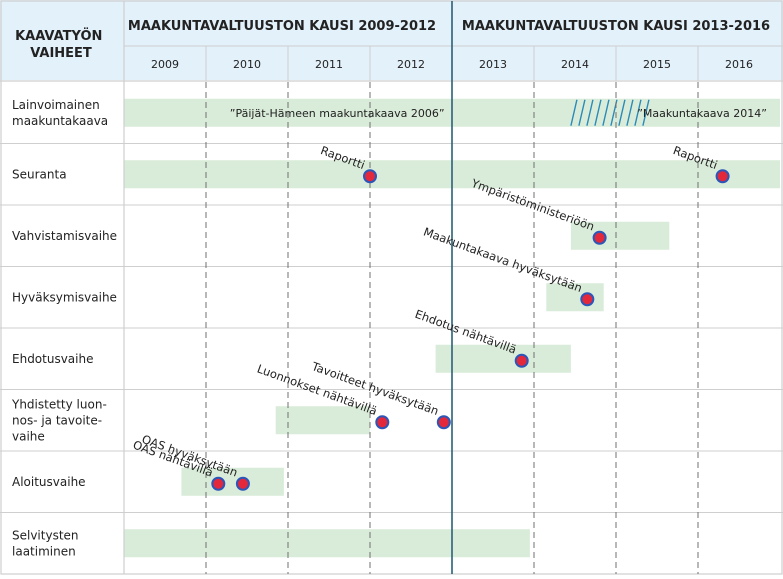 This screenshot has width=783, height=579. I want to click on row-label-selvitysten: Selvitysten laatiminen, so click(45, 543).